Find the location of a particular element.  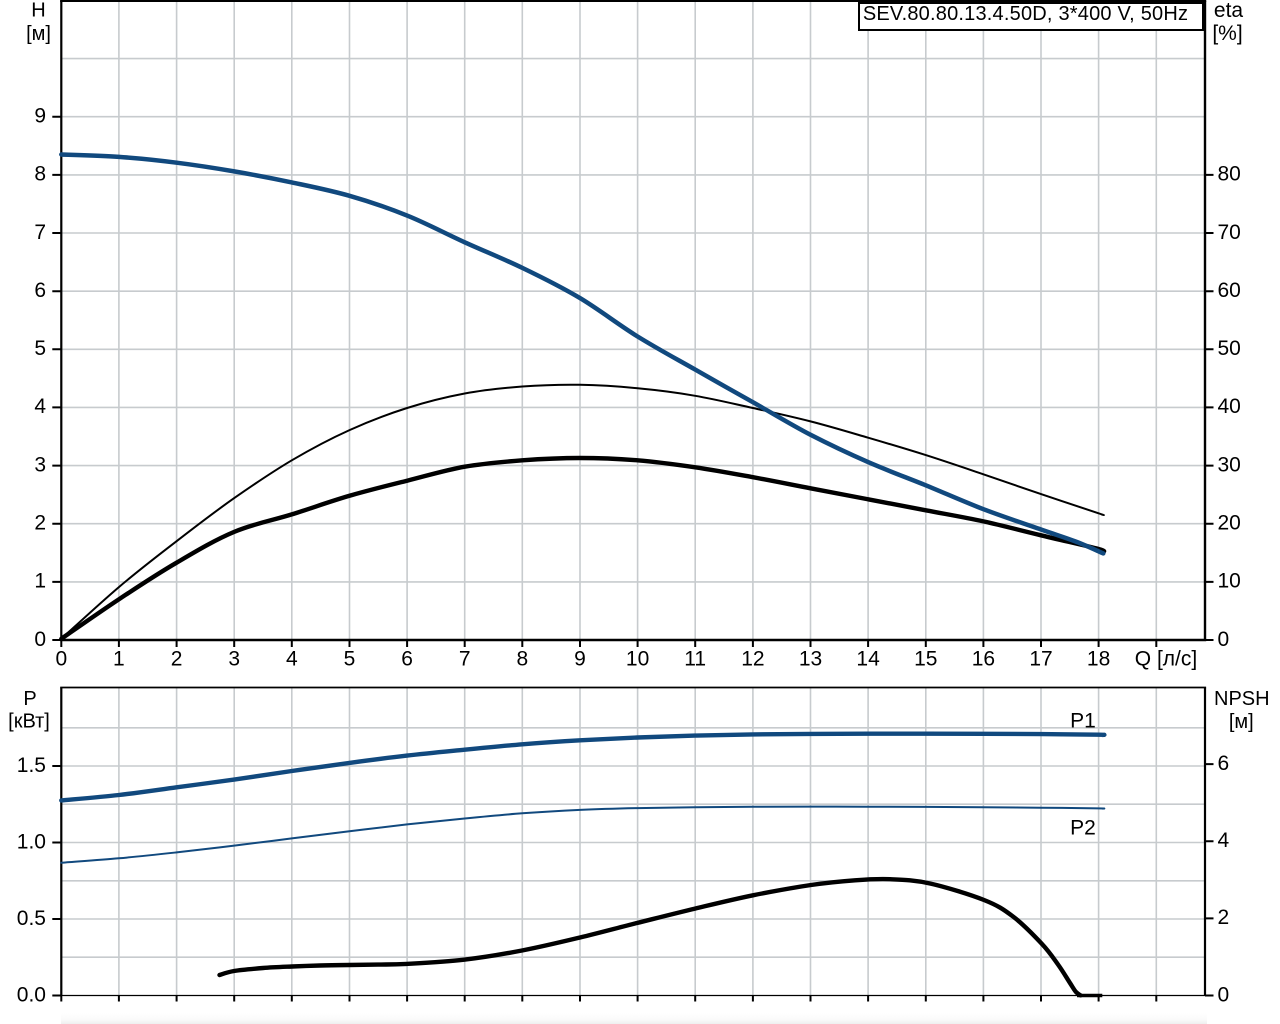

svg-text: 80 is located at coordinates (1229, 174).